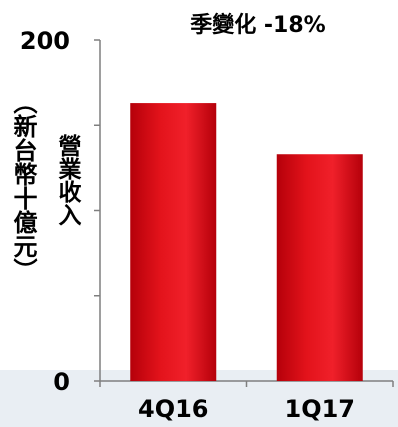 The image size is (398, 427). Describe the element at coordinates (320, 409) in the screenshot. I see `x-tick-label: 1Q17` at that location.